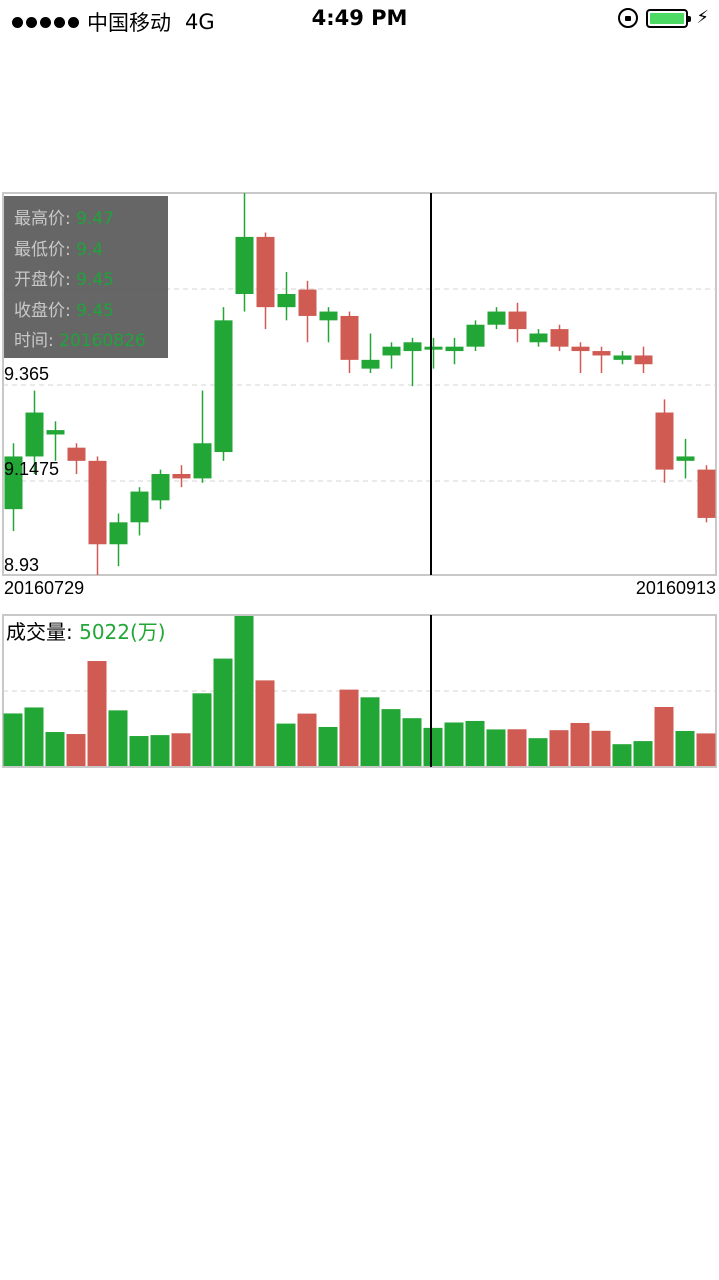 This screenshot has height=1280, width=719. What do you see at coordinates (200, 22) in the screenshot?
I see `network-type: 4G` at bounding box center [200, 22].